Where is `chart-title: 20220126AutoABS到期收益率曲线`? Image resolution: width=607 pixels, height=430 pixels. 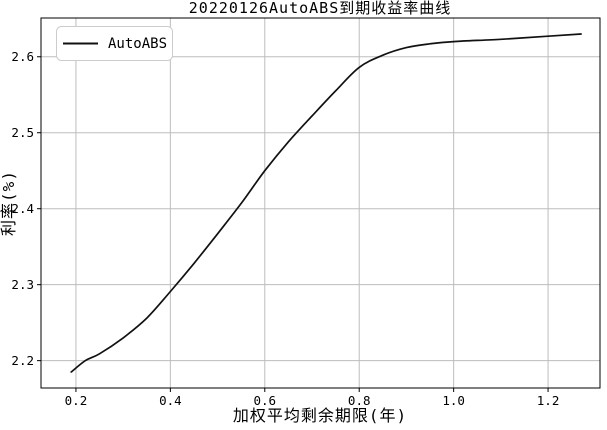 chart-title: 20220126AutoABS到期收益率曲线 is located at coordinates (320, 8).